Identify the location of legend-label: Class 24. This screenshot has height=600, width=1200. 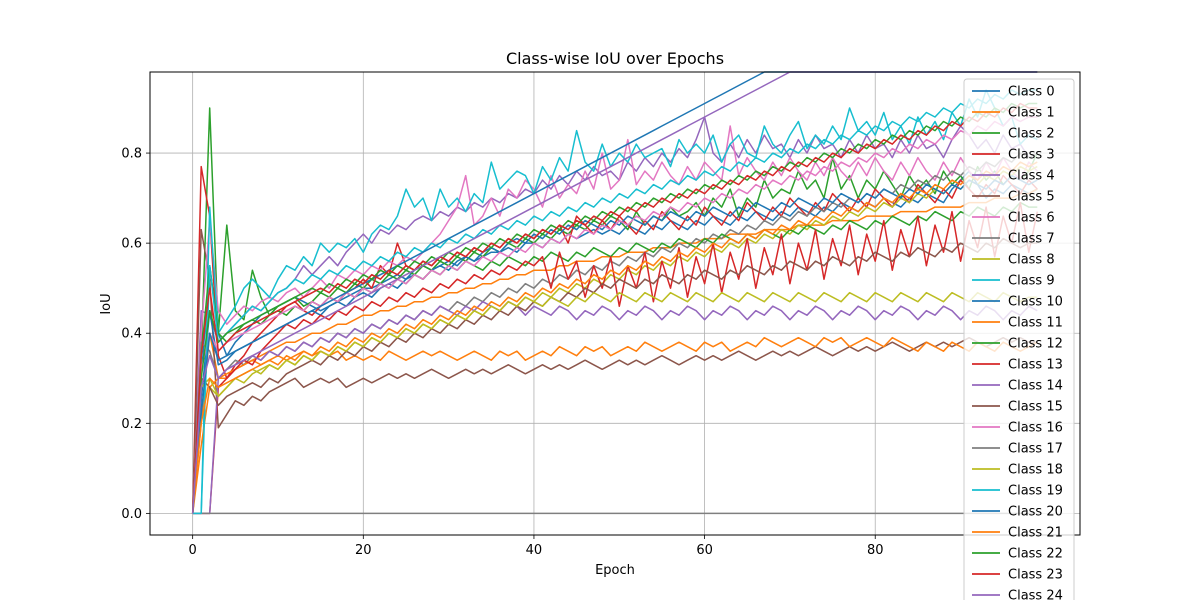
(1035, 594).